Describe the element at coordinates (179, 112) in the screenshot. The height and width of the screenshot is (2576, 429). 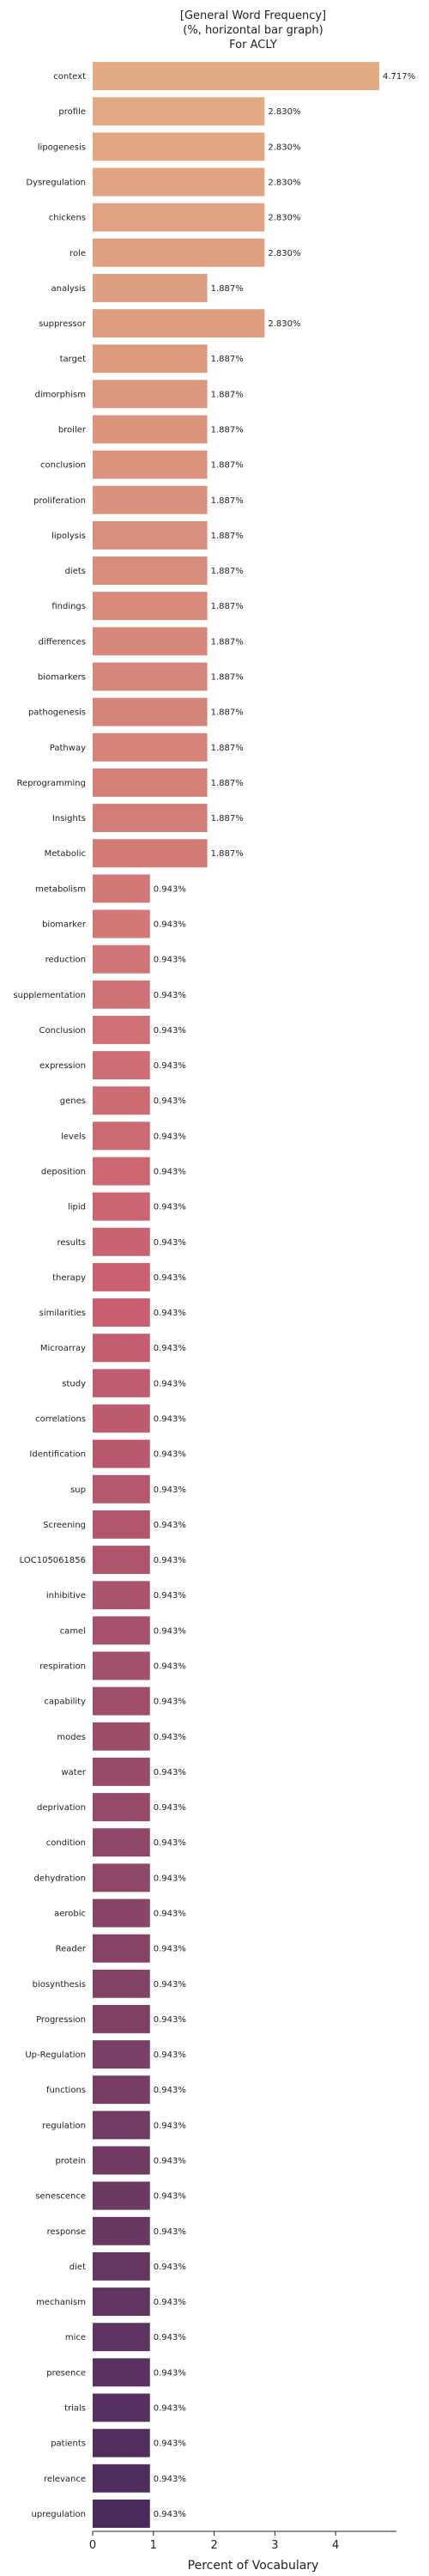
I see `bar-row: profile 2.830%` at that location.